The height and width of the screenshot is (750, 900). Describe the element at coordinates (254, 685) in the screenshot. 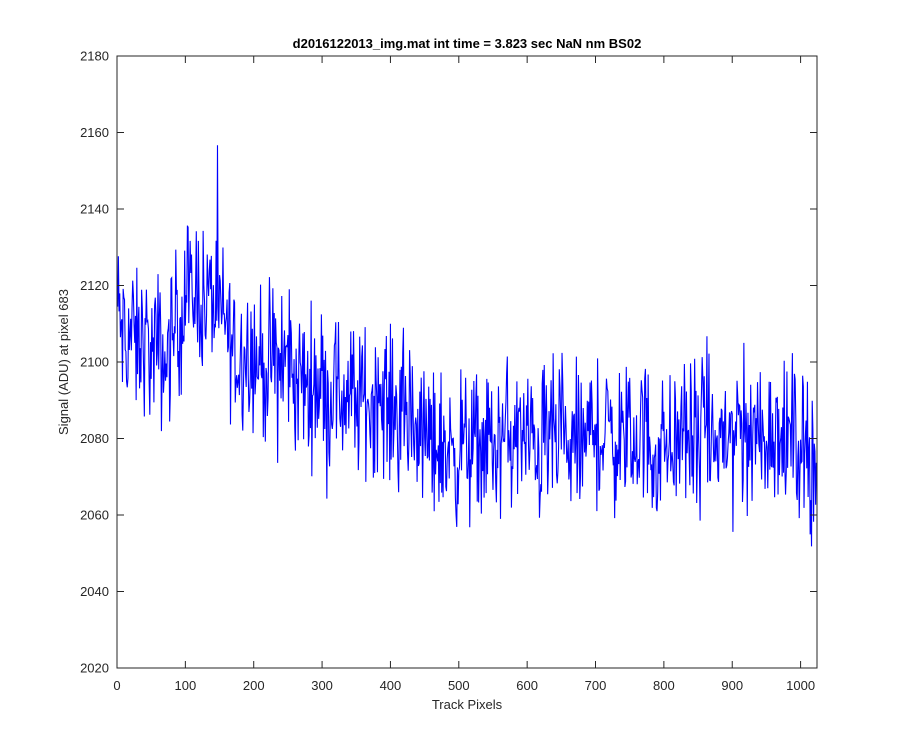

I see `x-tick-label: 200` at that location.